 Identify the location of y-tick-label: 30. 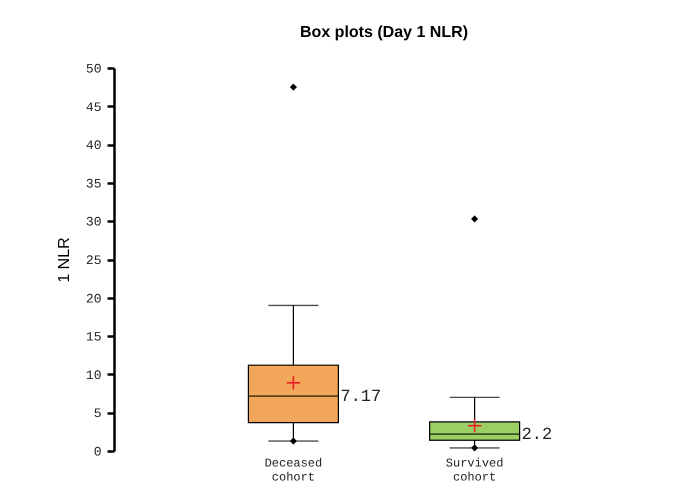
(94, 222).